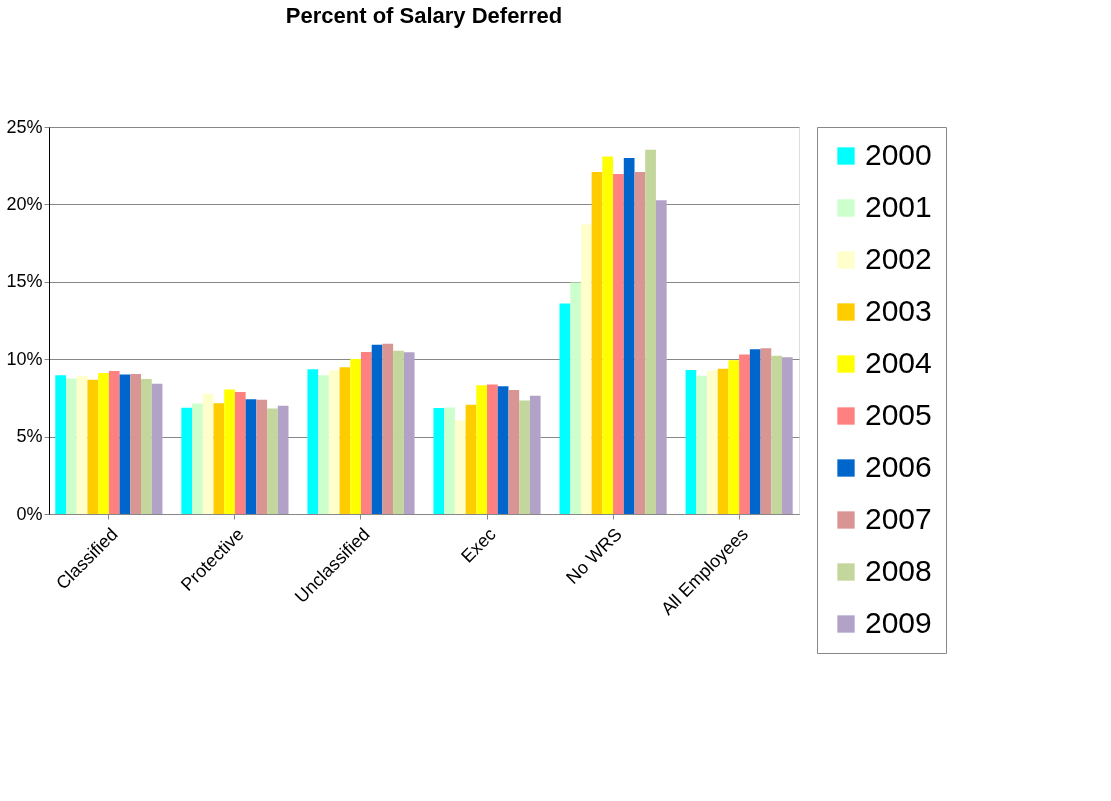 This screenshot has width=1111, height=801. What do you see at coordinates (898, 154) in the screenshot?
I see `legend-label: 2000` at bounding box center [898, 154].